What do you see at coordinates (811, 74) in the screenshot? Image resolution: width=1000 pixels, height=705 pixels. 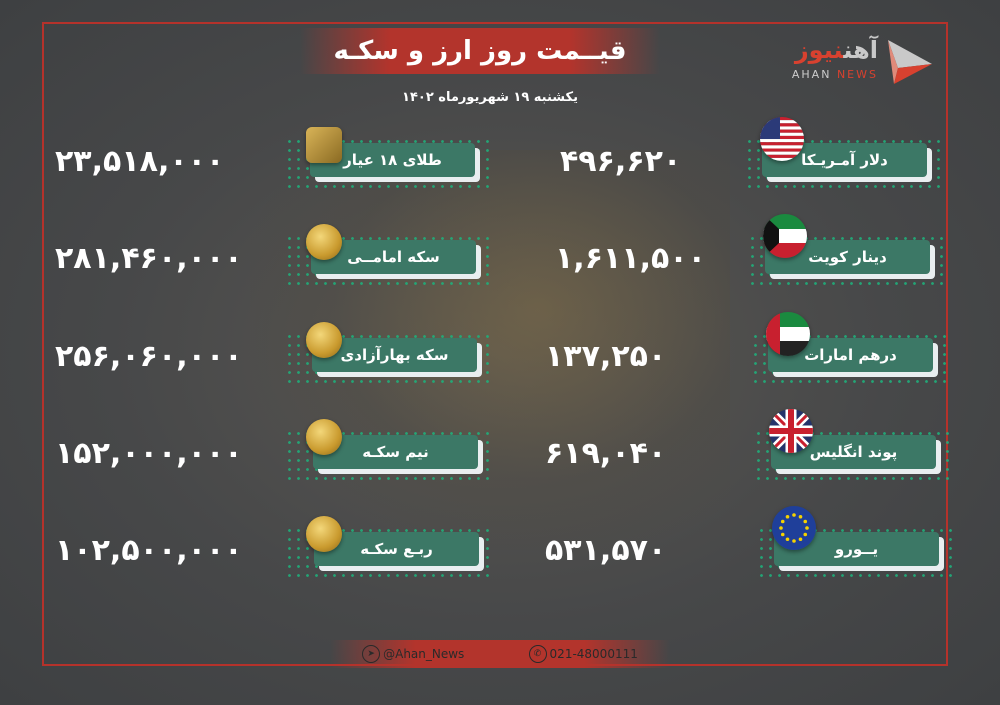 I see `logo-en-gray: AHAN` at bounding box center [811, 74].